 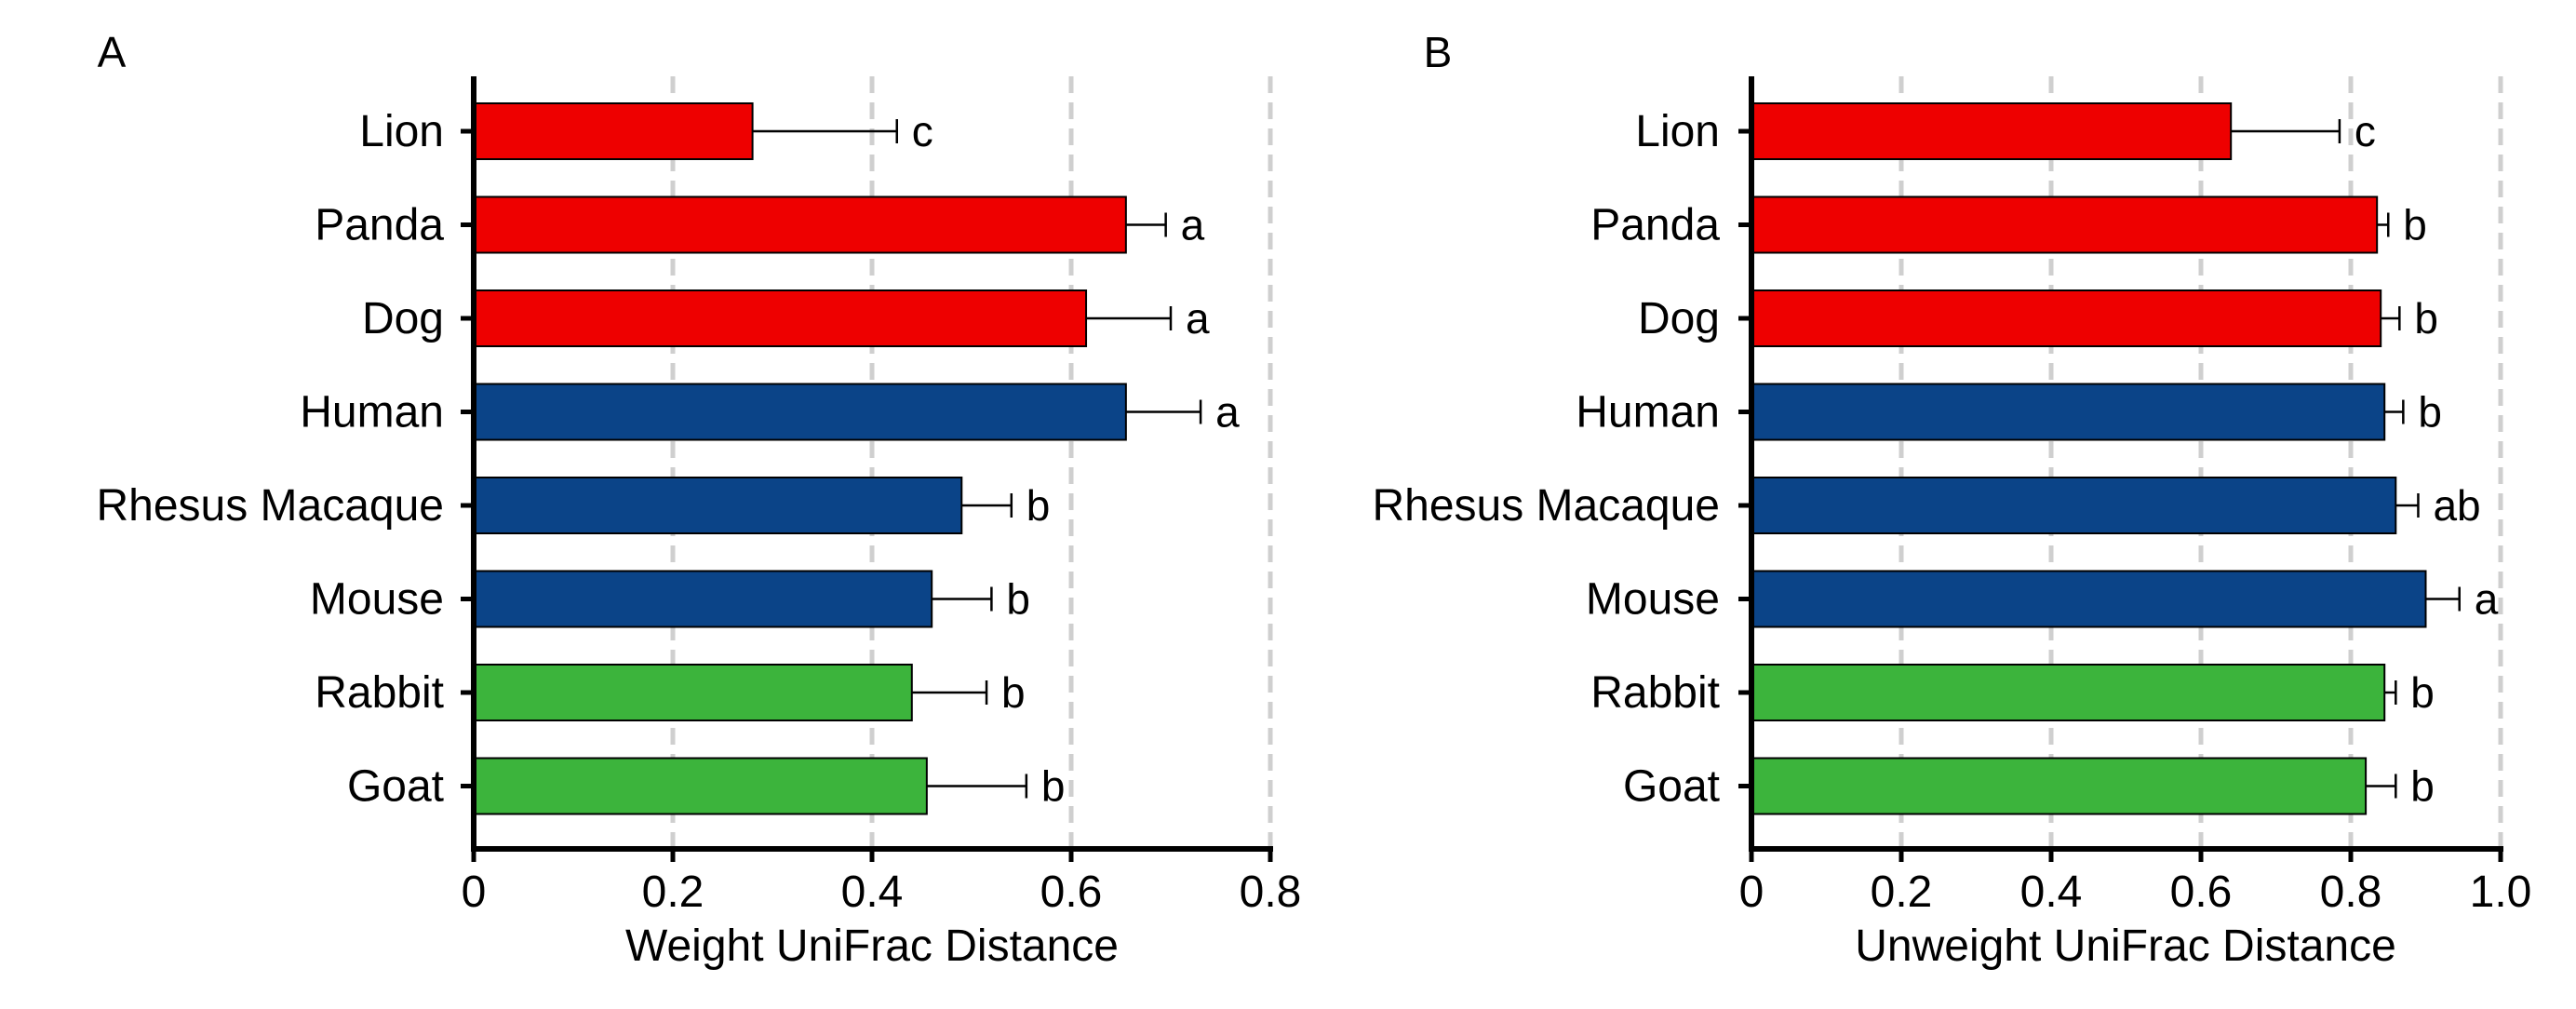 What do you see at coordinates (2456, 505) in the screenshot?
I see `significance-label: ab` at bounding box center [2456, 505].